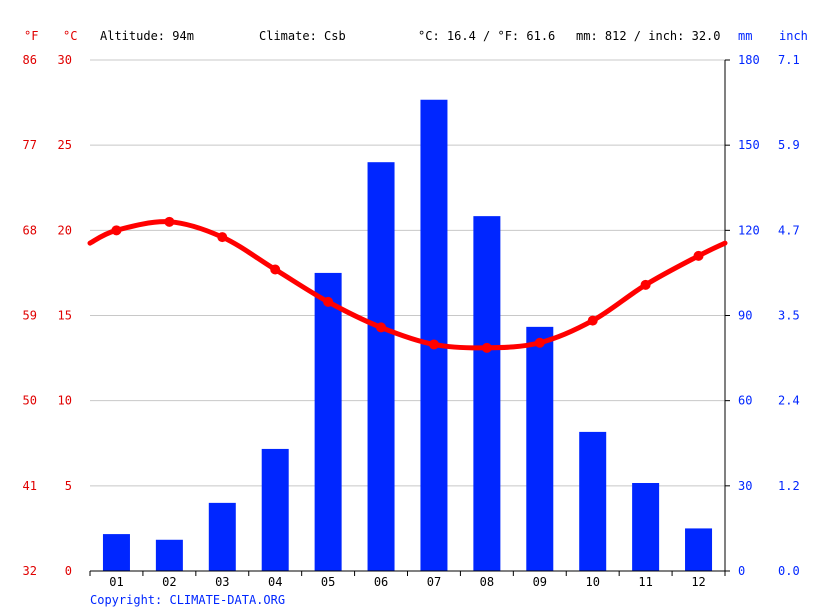 This screenshot has width=815, height=611. I want to click on x-tick-label: 02, so click(169, 582).